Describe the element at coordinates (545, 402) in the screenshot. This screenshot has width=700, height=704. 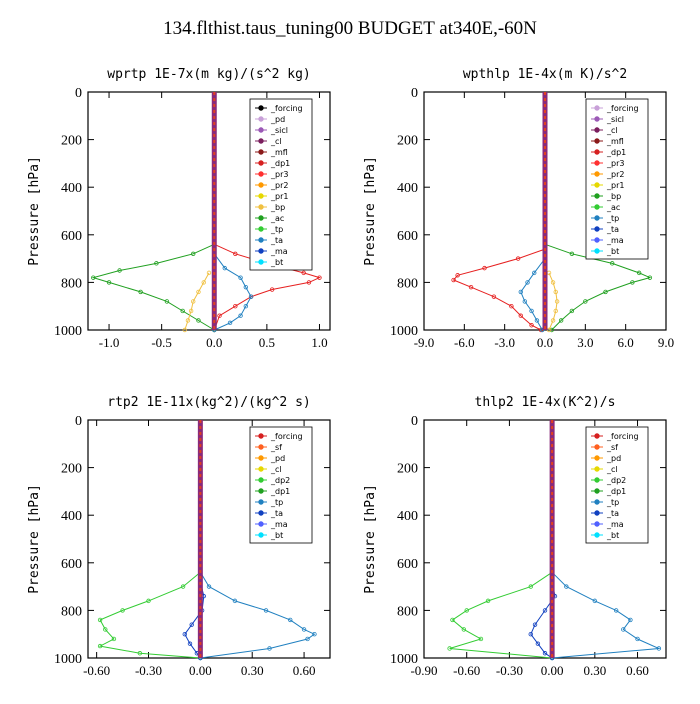
I see `panel-title: thlp2 1E-4x(K^2)/s` at that location.